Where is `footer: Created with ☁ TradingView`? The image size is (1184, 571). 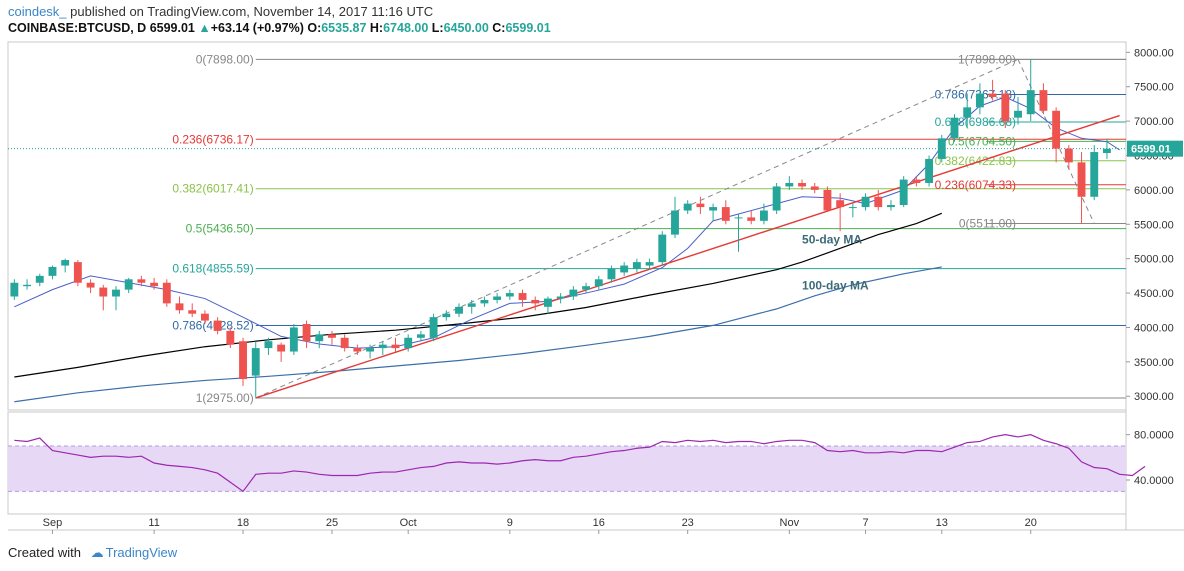
footer: Created with ☁ TradingView is located at coordinates (92, 553).